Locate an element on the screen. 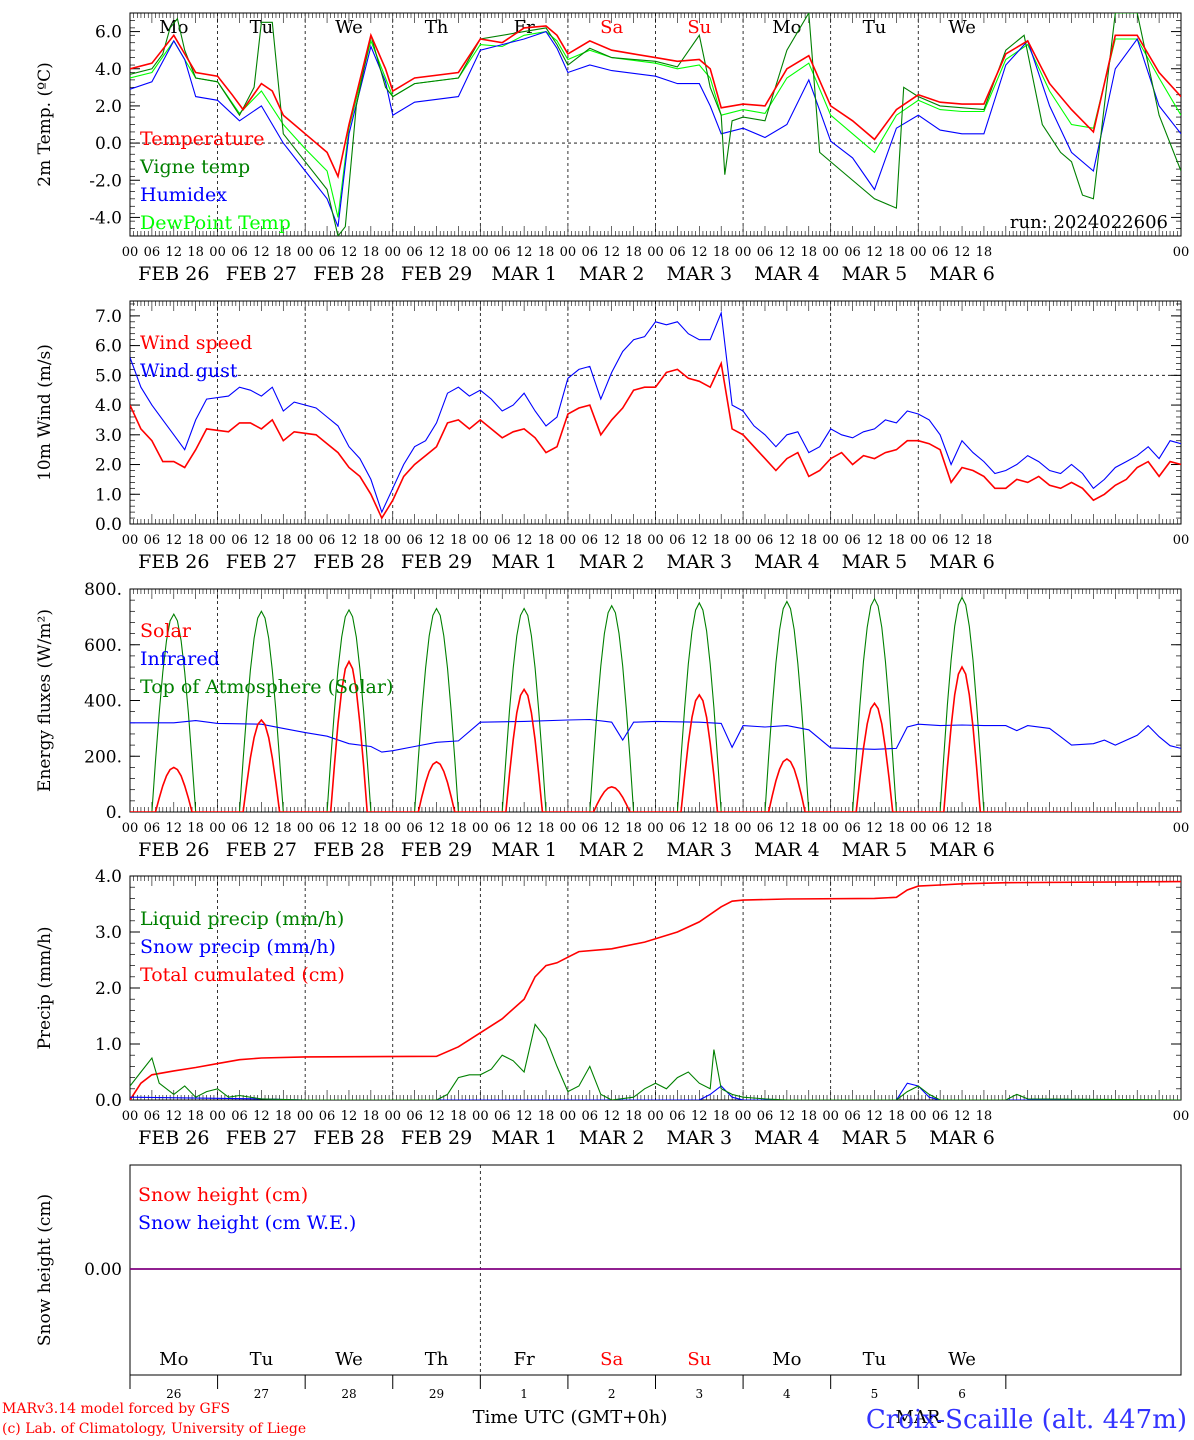 The image size is (1194, 1440). day-number-label: 6 is located at coordinates (962, 1394).